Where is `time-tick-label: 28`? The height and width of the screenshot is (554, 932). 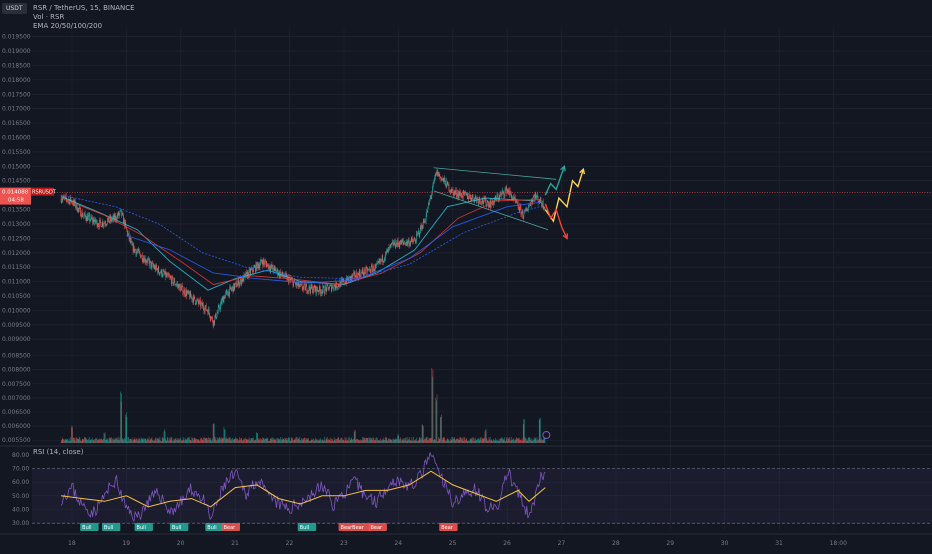
time-tick-label: 28 is located at coordinates (616, 543).